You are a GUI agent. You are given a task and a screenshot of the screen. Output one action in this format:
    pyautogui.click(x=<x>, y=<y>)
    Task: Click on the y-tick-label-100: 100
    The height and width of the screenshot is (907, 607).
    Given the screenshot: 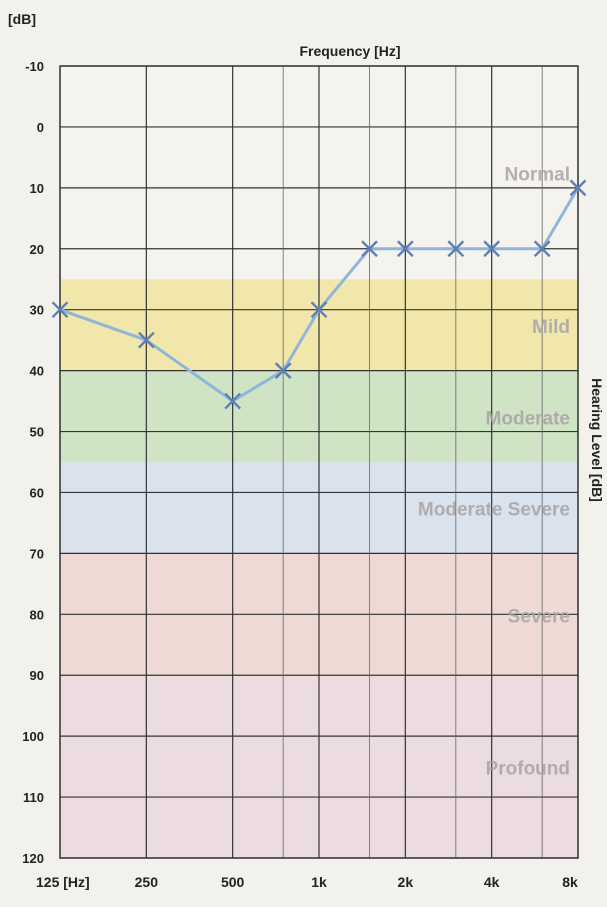 What is the action you would take?
    pyautogui.click(x=33, y=736)
    